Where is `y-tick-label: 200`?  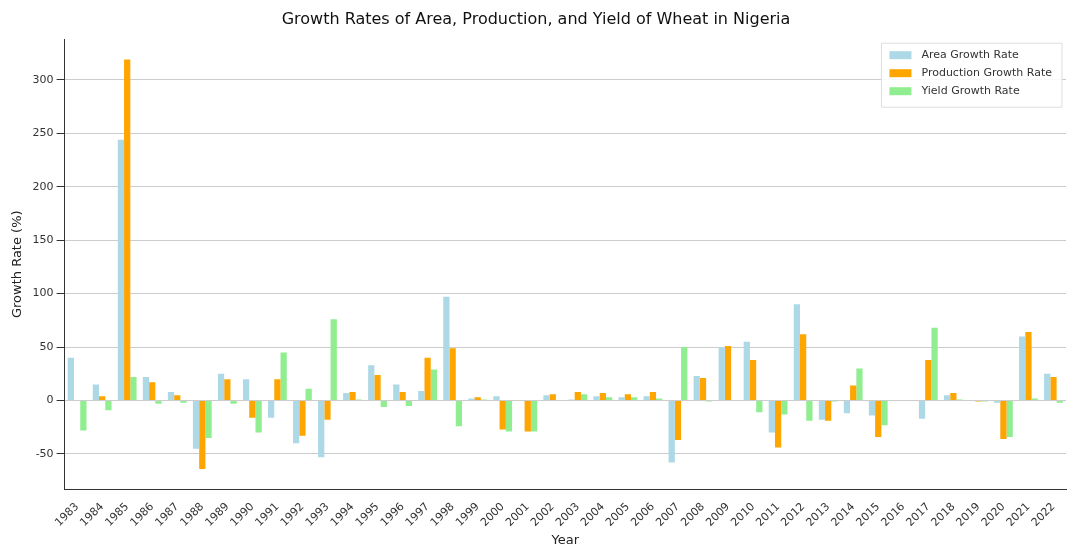
y-tick-label: 200 is located at coordinates (43, 186).